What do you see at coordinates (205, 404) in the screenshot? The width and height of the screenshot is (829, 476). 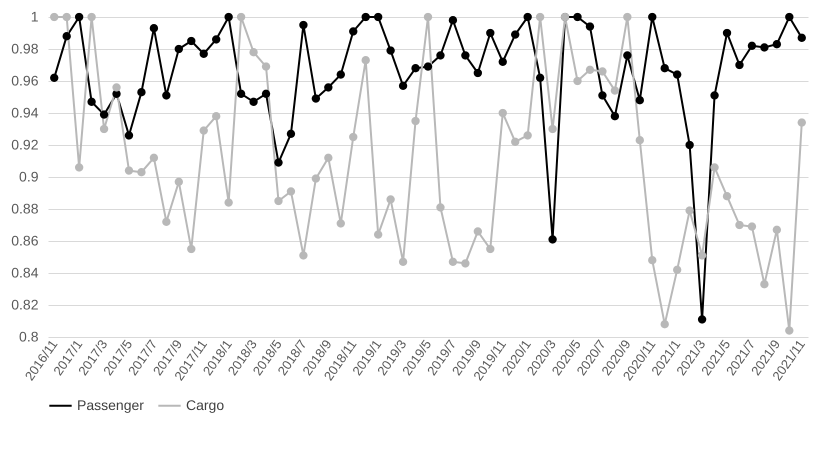 I see `legend-label: Cargo` at bounding box center [205, 404].